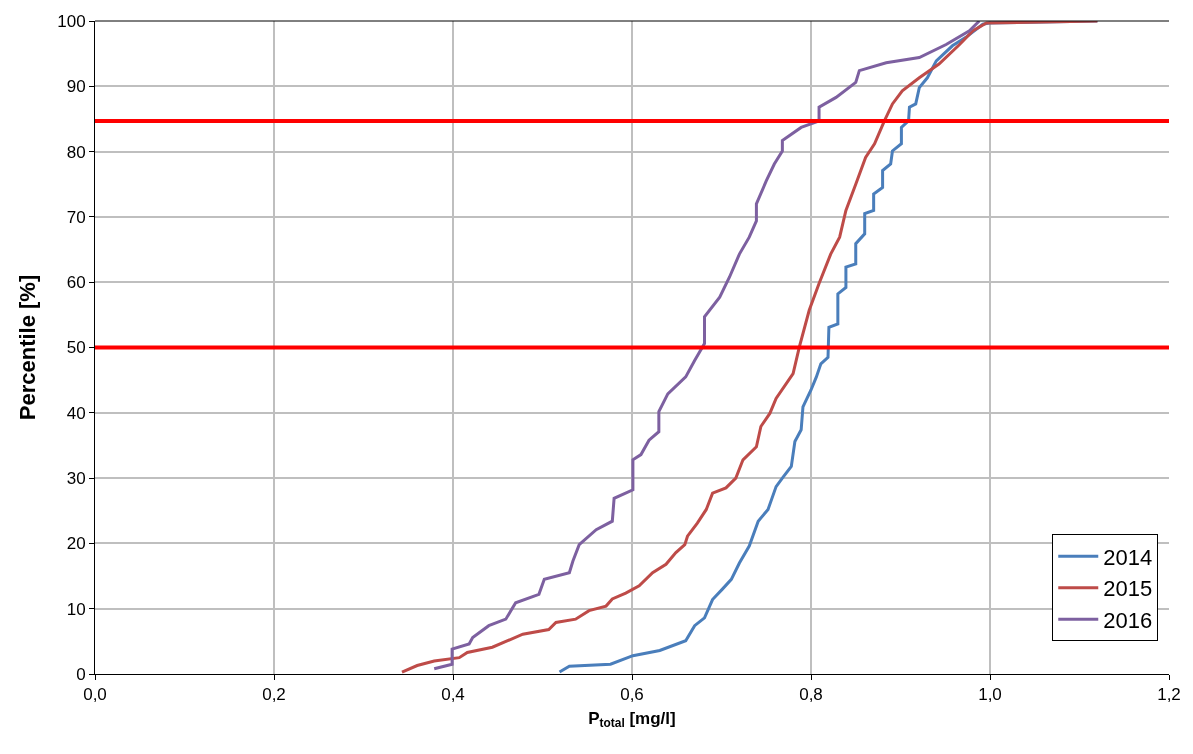 This screenshot has width=1193, height=754. I want to click on legend-label: 2014, so click(1128, 557).